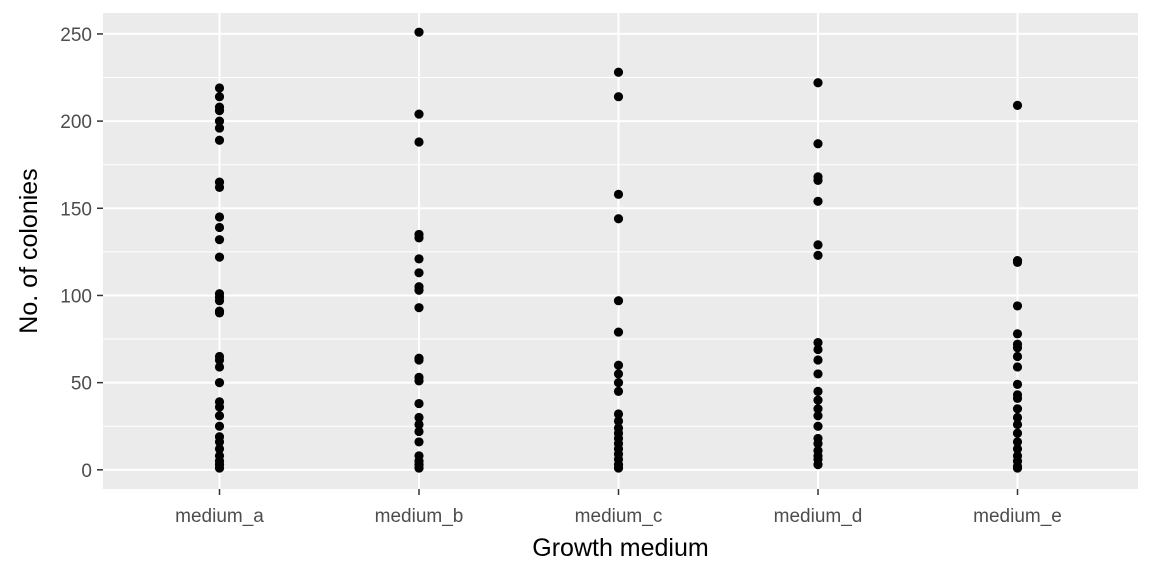 Image resolution: width=1152 pixels, height=576 pixels. Describe the element at coordinates (81, 384) in the screenshot. I see `y-tick-label: 50` at that location.